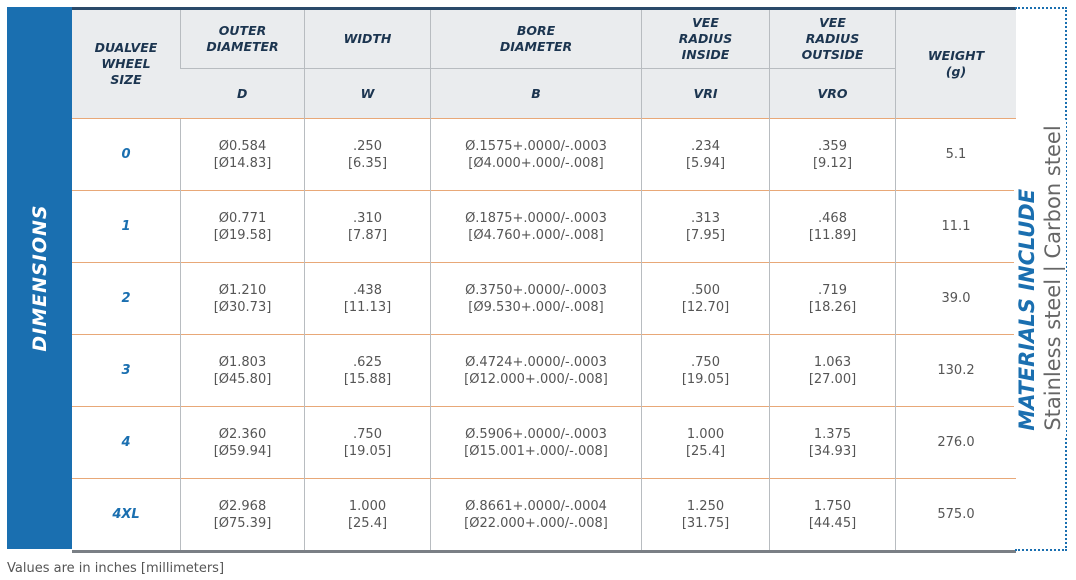  Describe the element at coordinates (242, 218) in the screenshot. I see `cell-line: Ø0.771` at that location.